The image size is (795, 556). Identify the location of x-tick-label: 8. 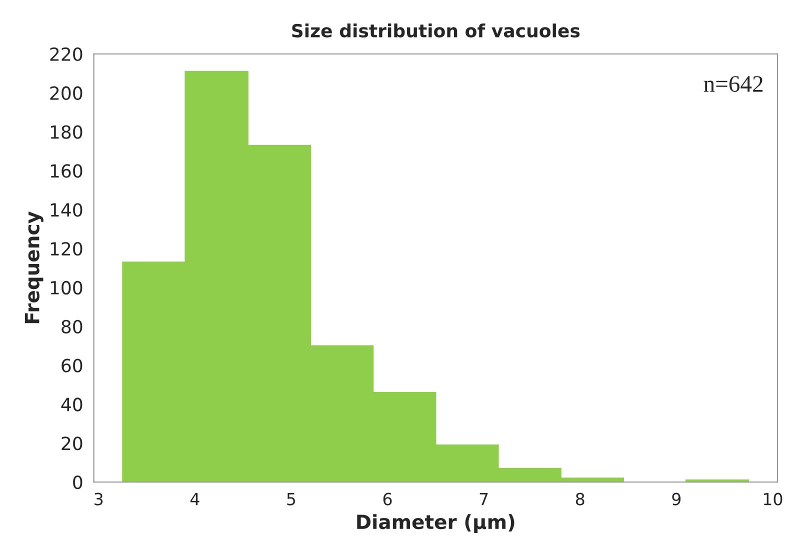
(580, 499).